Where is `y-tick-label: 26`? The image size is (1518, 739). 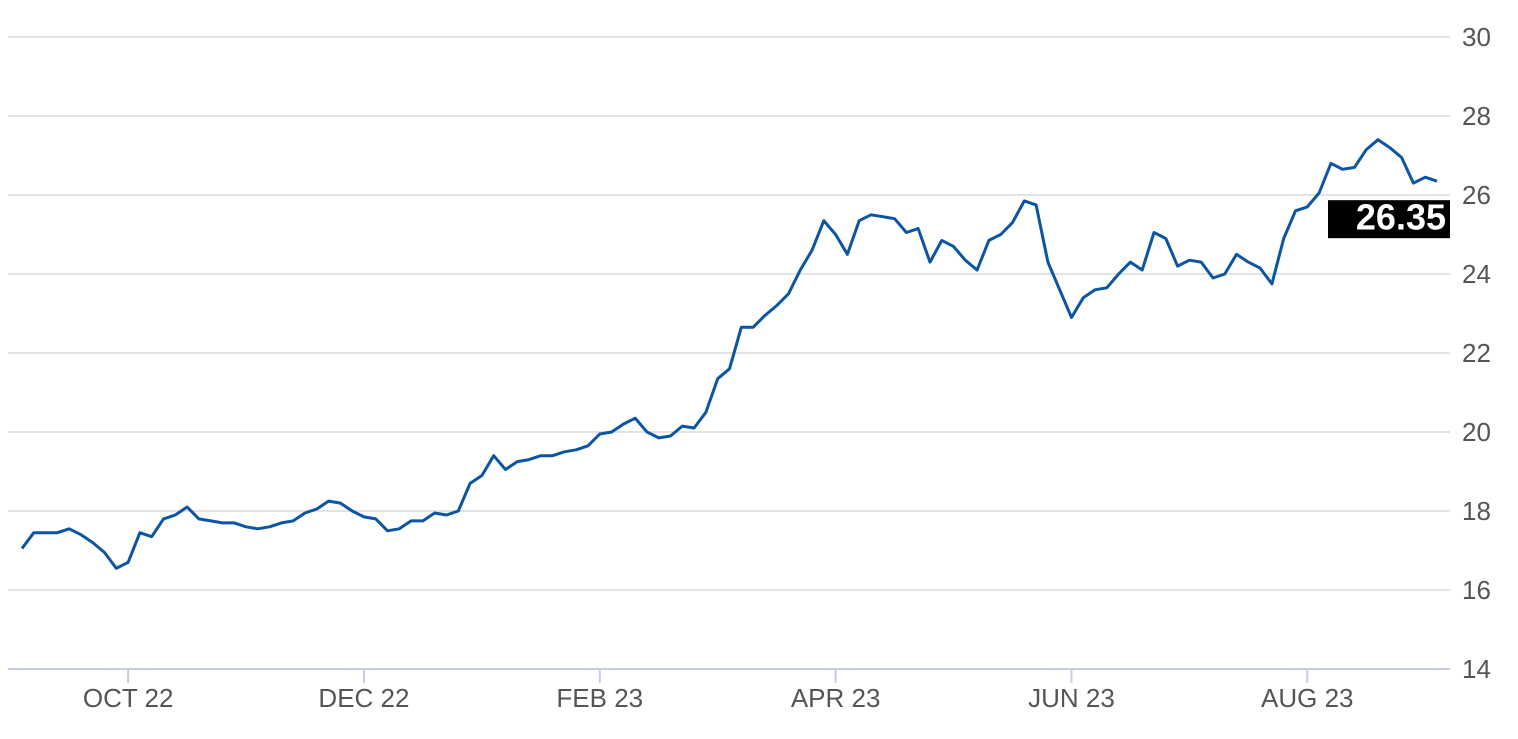
y-tick-label: 26 is located at coordinates (1476, 195).